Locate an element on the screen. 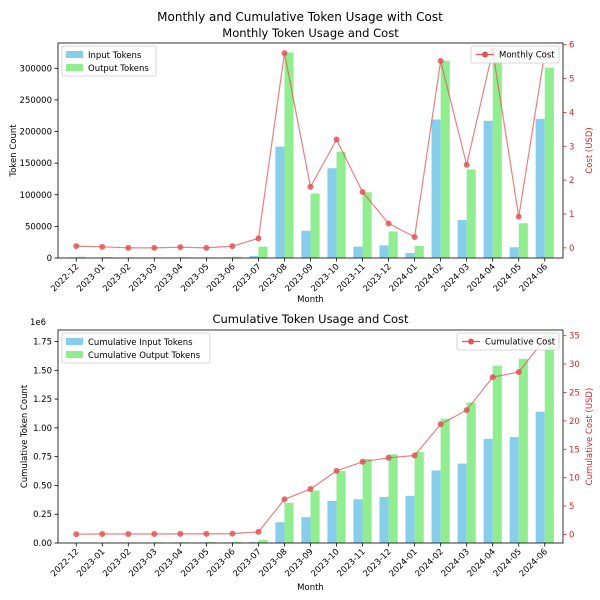 The width and height of the screenshot is (600, 600). chart2-ylabel: Cumulative Token Count is located at coordinates (25, 436).